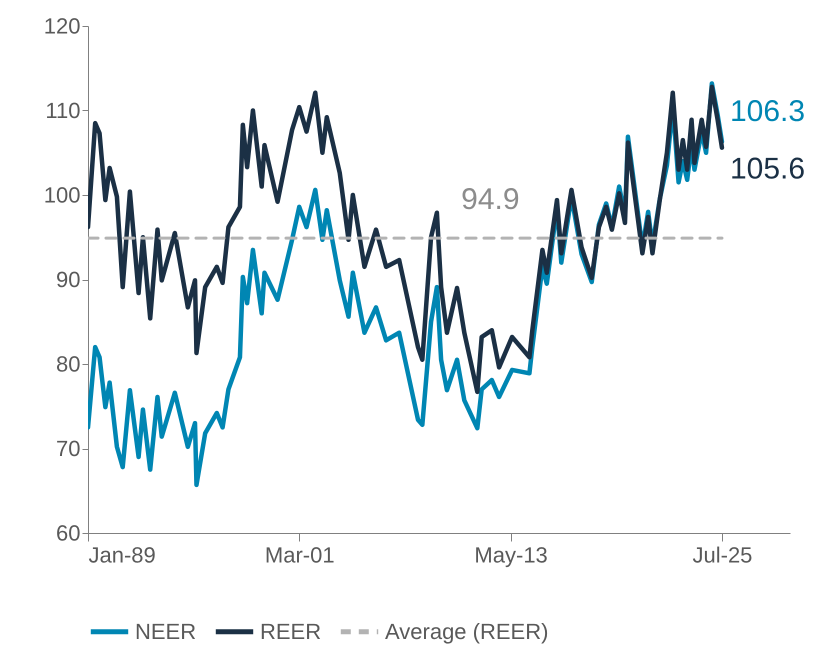 Image resolution: width=828 pixels, height=648 pixels. Describe the element at coordinates (299, 555) in the screenshot. I see `x-tick-label: Mar-01` at that location.